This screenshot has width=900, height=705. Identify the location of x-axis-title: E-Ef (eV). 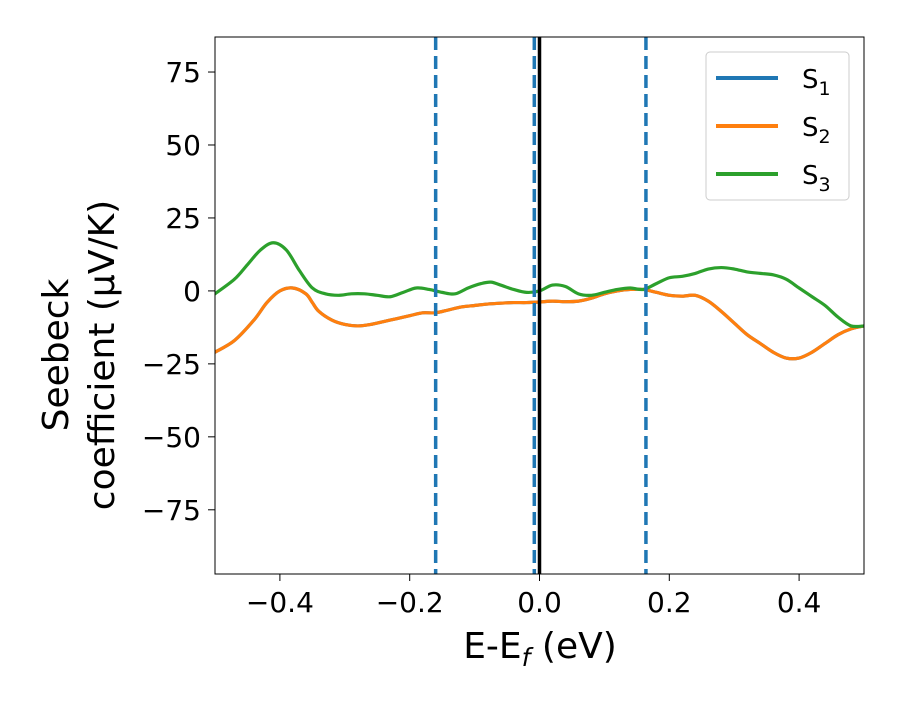
(540, 649).